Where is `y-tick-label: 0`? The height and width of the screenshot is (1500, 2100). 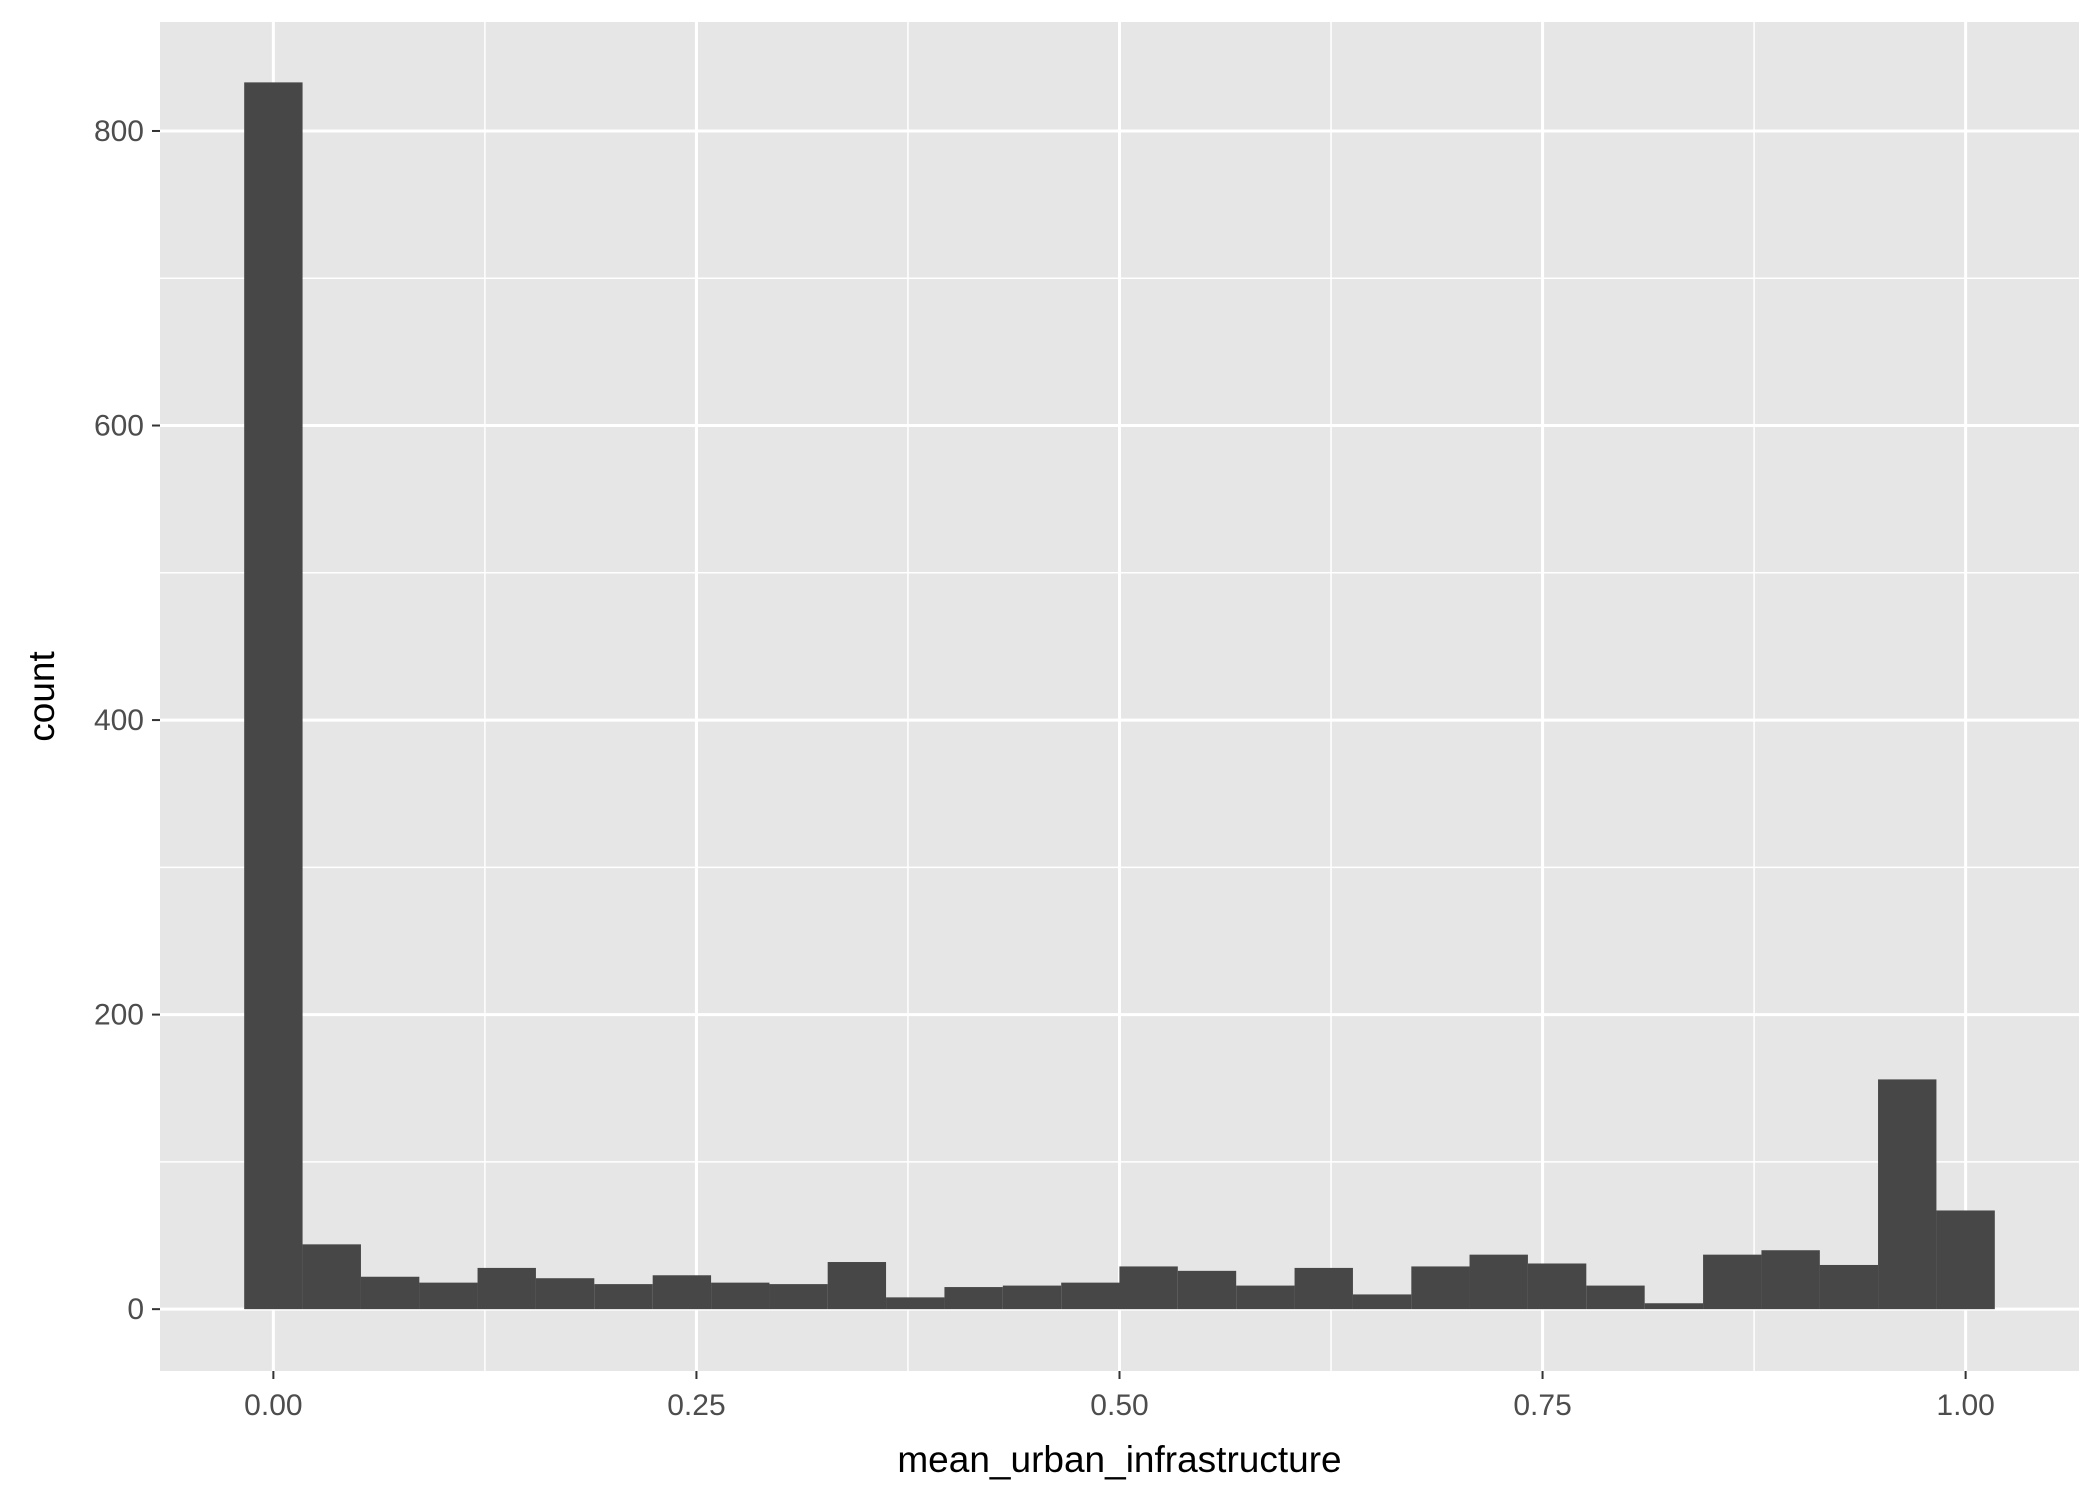 y-tick-label: 0 is located at coordinates (135, 1309).